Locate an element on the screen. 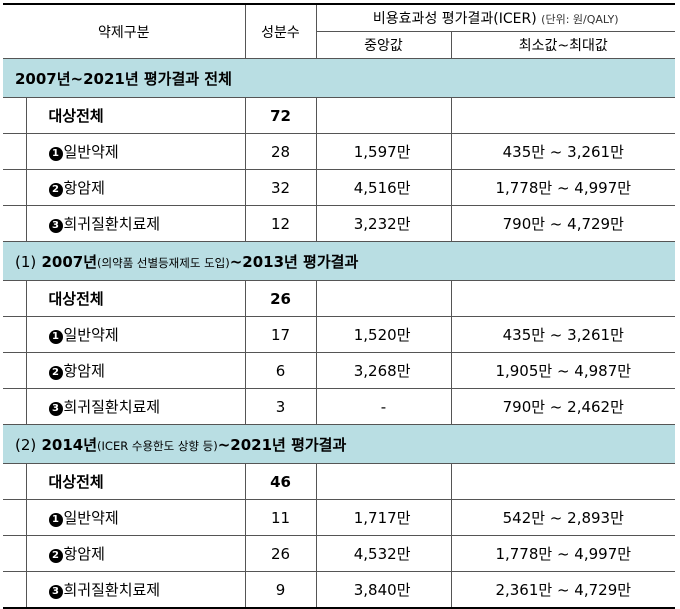 The image size is (680, 609). section-title-note: (의약품 선별등재제도 도입) is located at coordinates (163, 262).